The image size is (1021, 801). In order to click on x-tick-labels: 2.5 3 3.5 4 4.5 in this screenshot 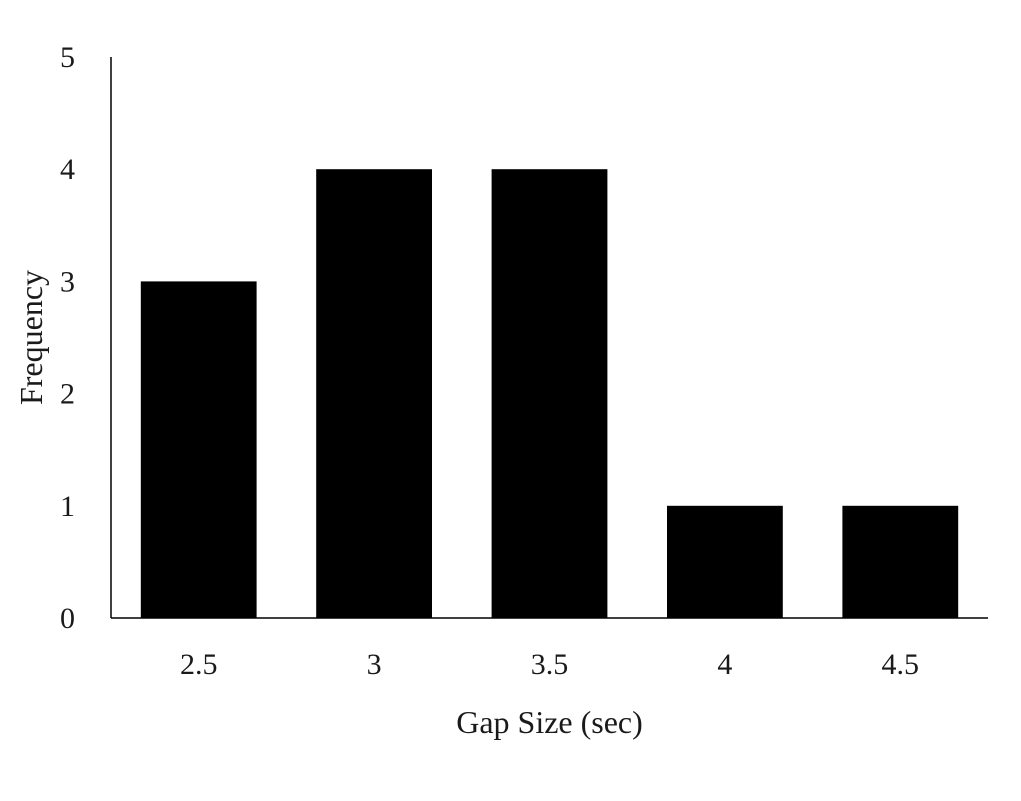, I will do `click(549, 664)`.